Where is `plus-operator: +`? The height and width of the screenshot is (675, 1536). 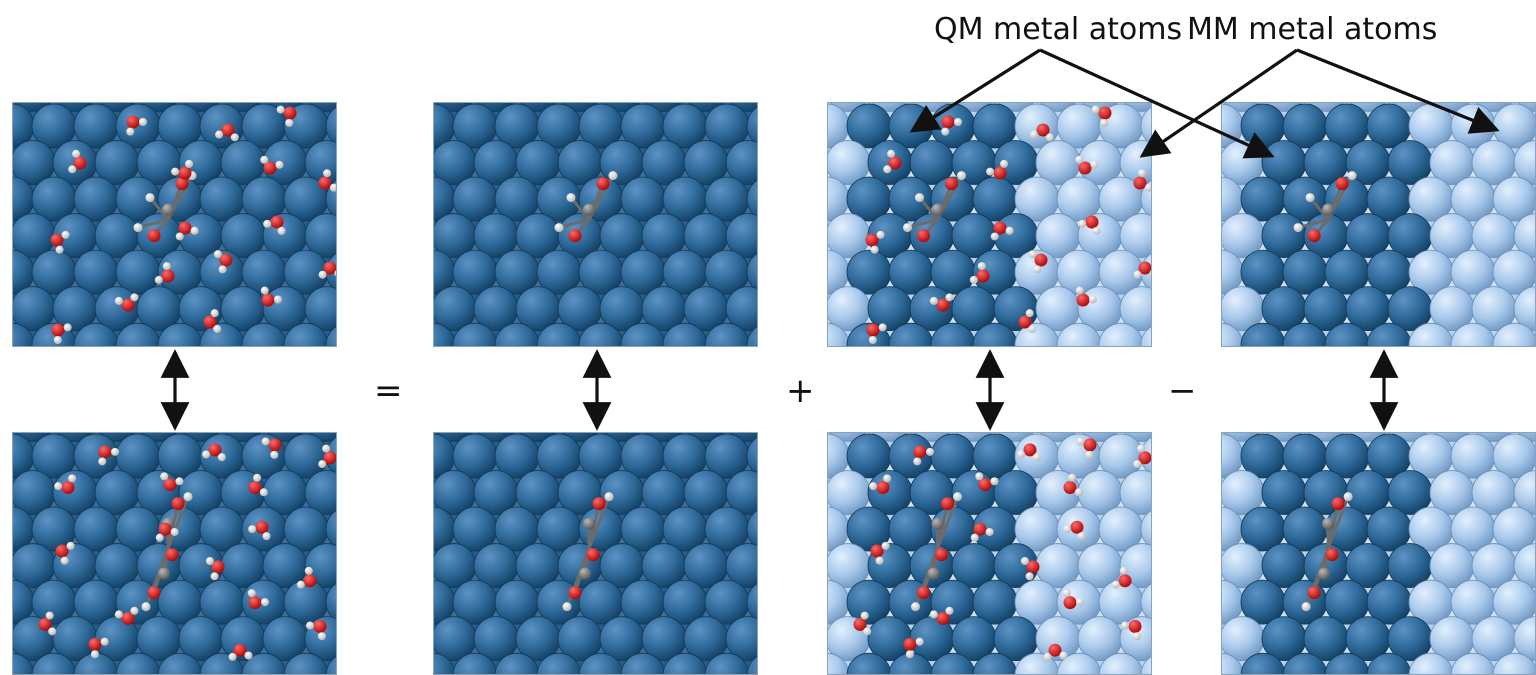
plus-operator: + is located at coordinates (800, 391).